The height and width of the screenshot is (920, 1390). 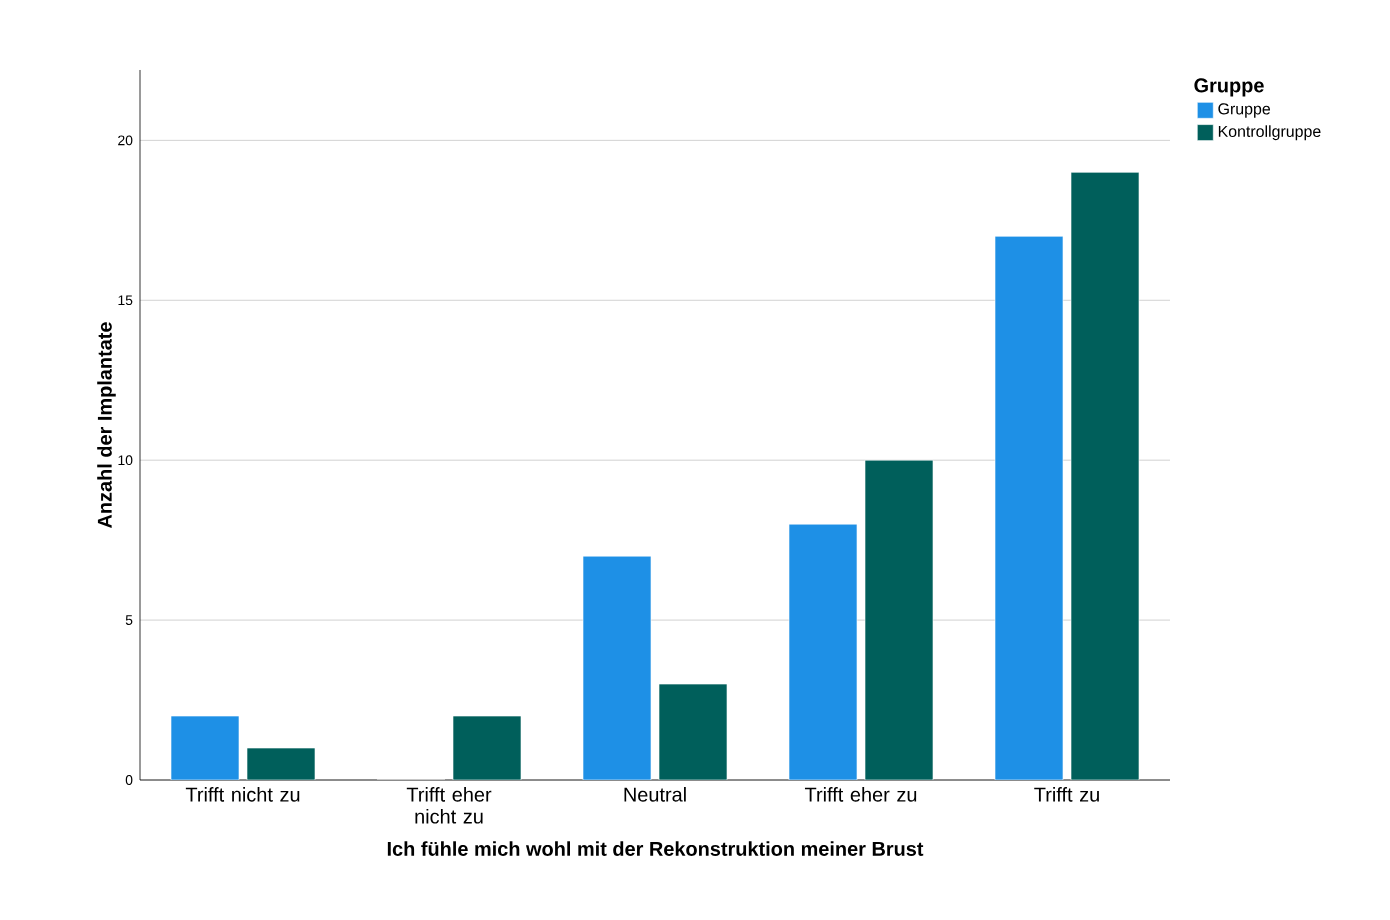 I want to click on legend-title: Gruppe, so click(x=1229, y=87).